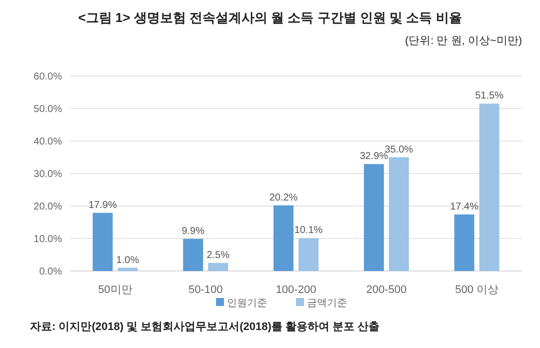 This screenshot has width=540, height=348. What do you see at coordinates (48, 174) in the screenshot?
I see `y-tick-label: 30.0%` at bounding box center [48, 174].